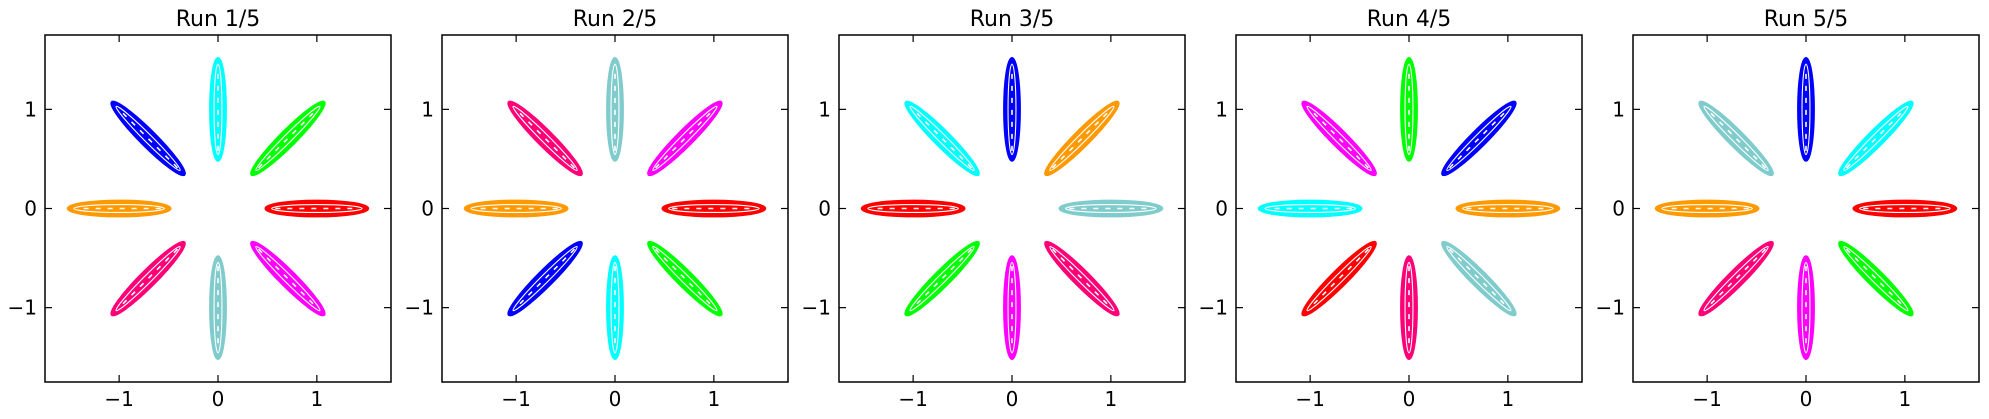  What do you see at coordinates (1012, 19) in the screenshot?
I see `subplot-title: Run 3/5` at bounding box center [1012, 19].